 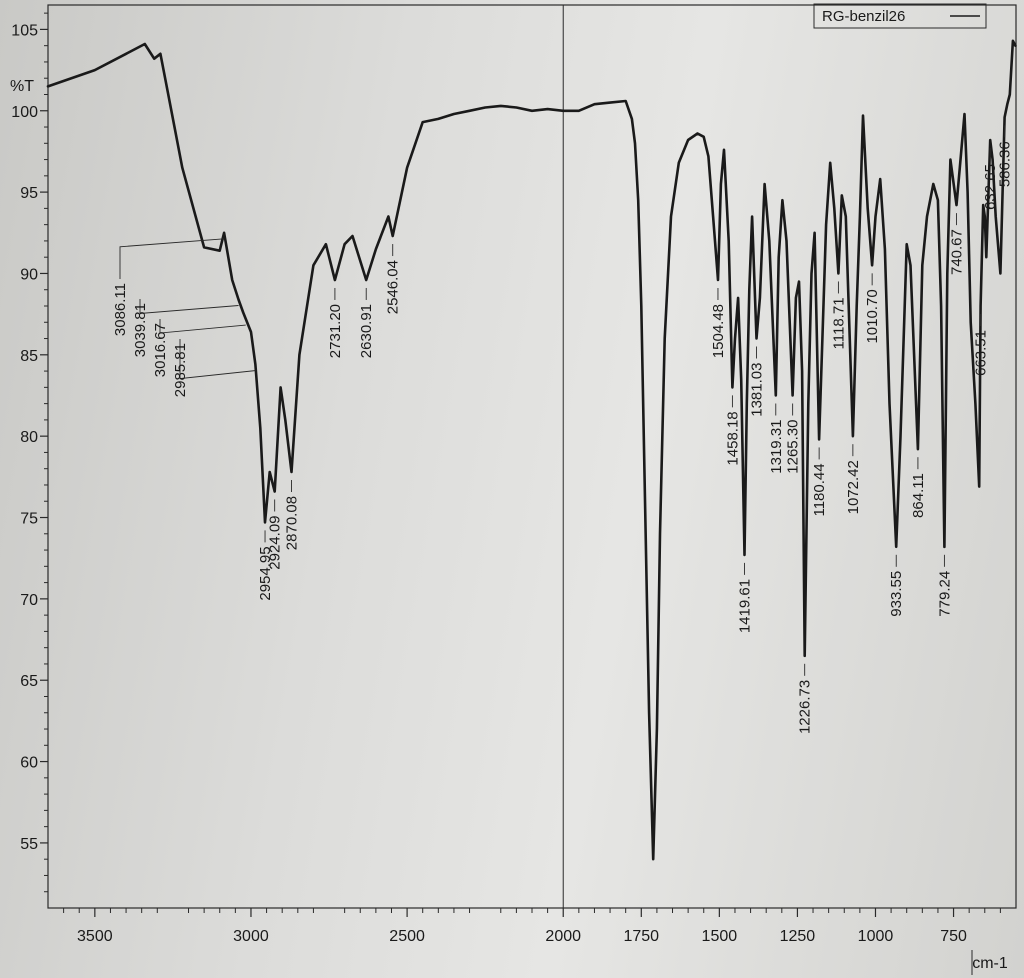 I want to click on y-tick-label: 60, so click(x=29, y=763).